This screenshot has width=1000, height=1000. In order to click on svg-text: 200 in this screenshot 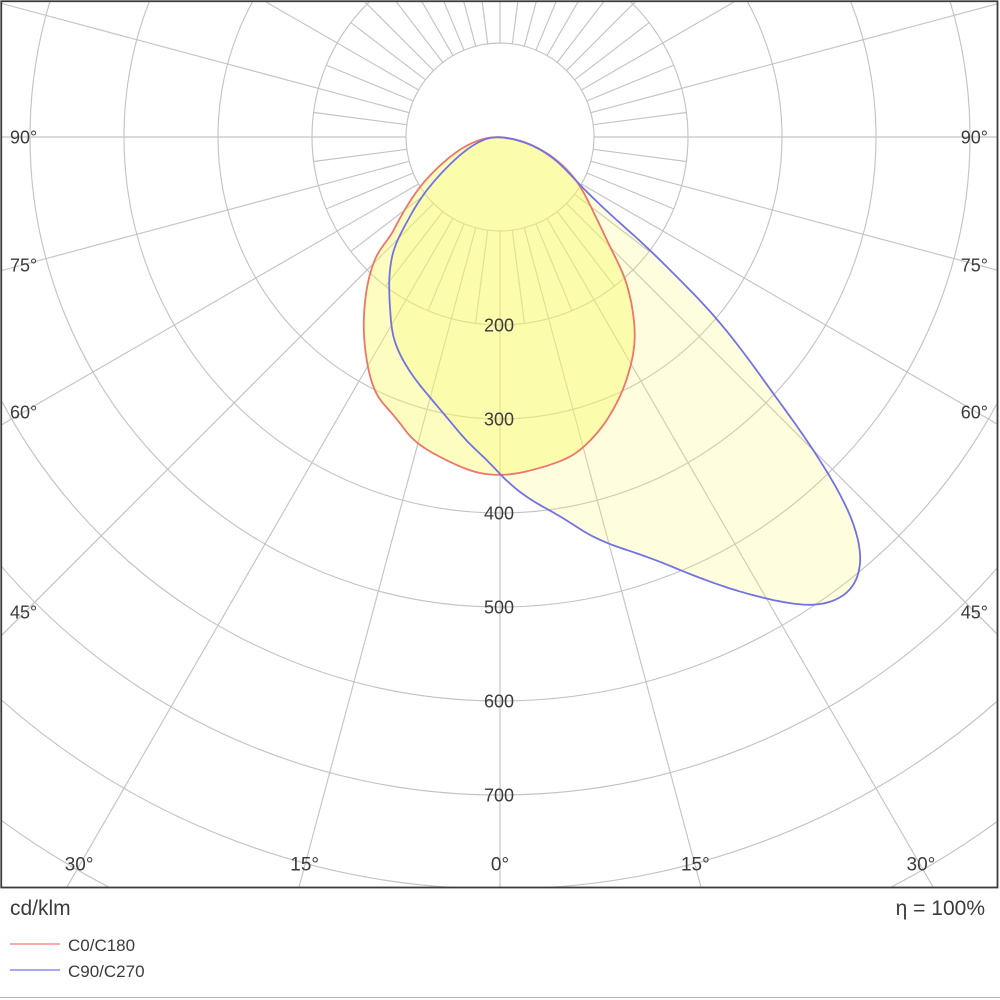, I will do `click(499, 326)`.